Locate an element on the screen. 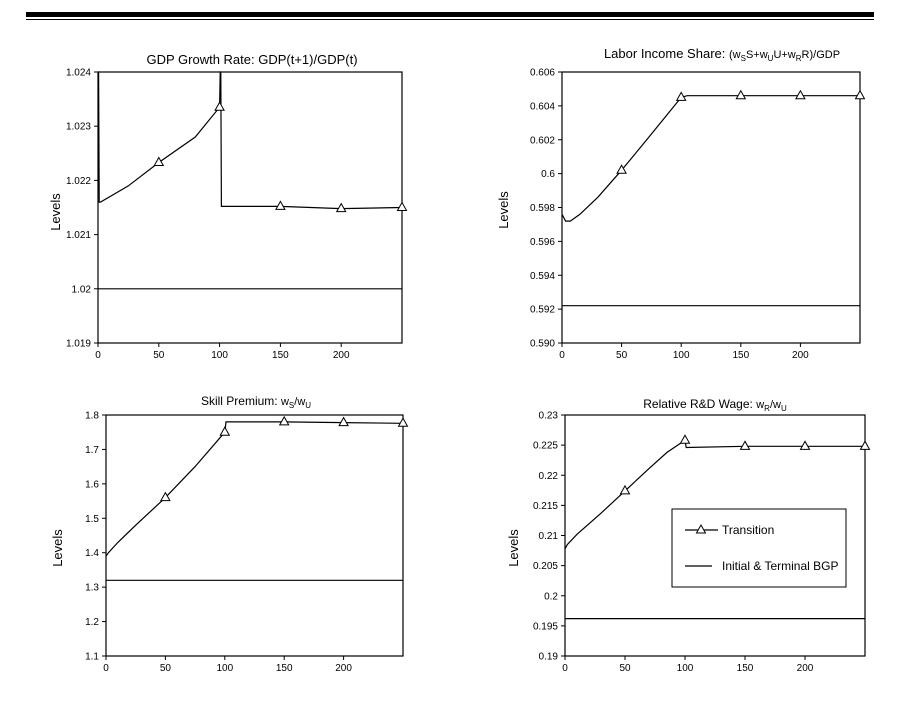  y-tick-label: 1.021 is located at coordinates (78, 235).